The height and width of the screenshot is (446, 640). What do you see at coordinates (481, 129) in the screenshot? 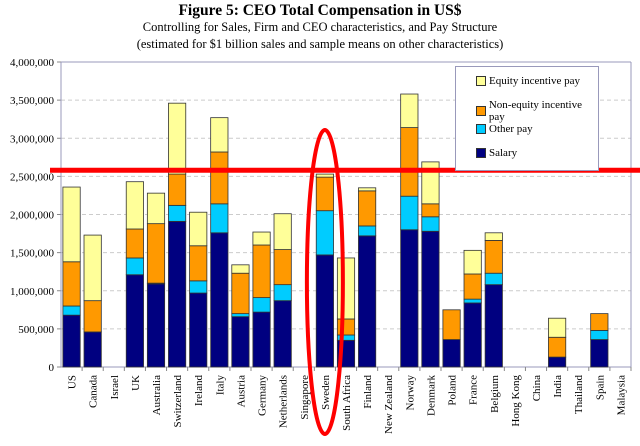
I see `legend-swatch-other` at bounding box center [481, 129].